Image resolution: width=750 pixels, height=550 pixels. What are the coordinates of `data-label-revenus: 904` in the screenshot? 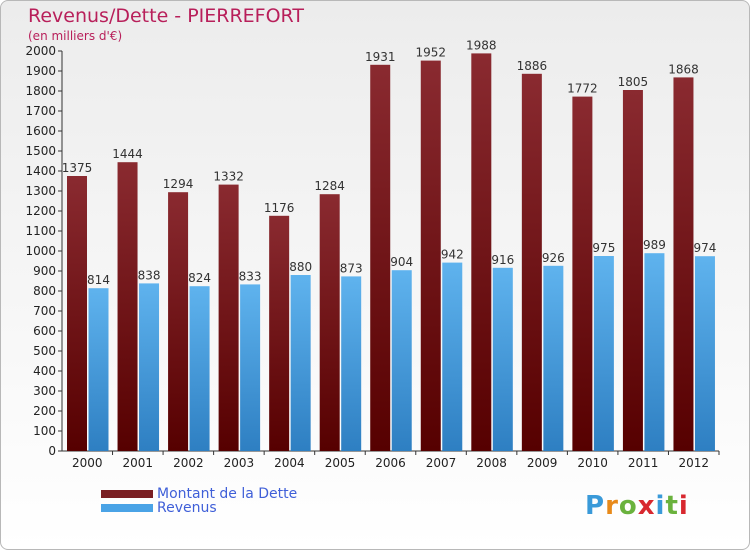 It's located at (401, 262).